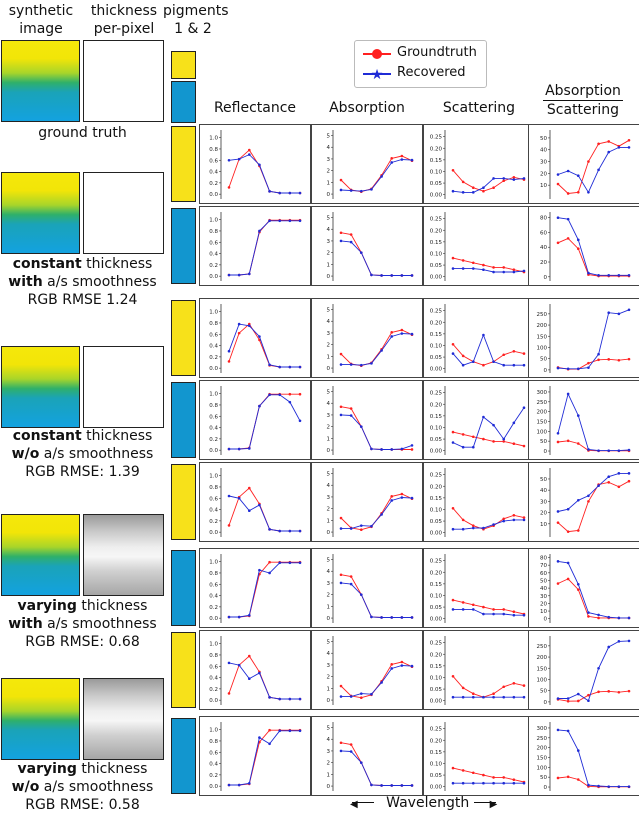 This screenshot has height=816, width=639. I want to click on y-tick-label: 0.15, so click(436, 499).